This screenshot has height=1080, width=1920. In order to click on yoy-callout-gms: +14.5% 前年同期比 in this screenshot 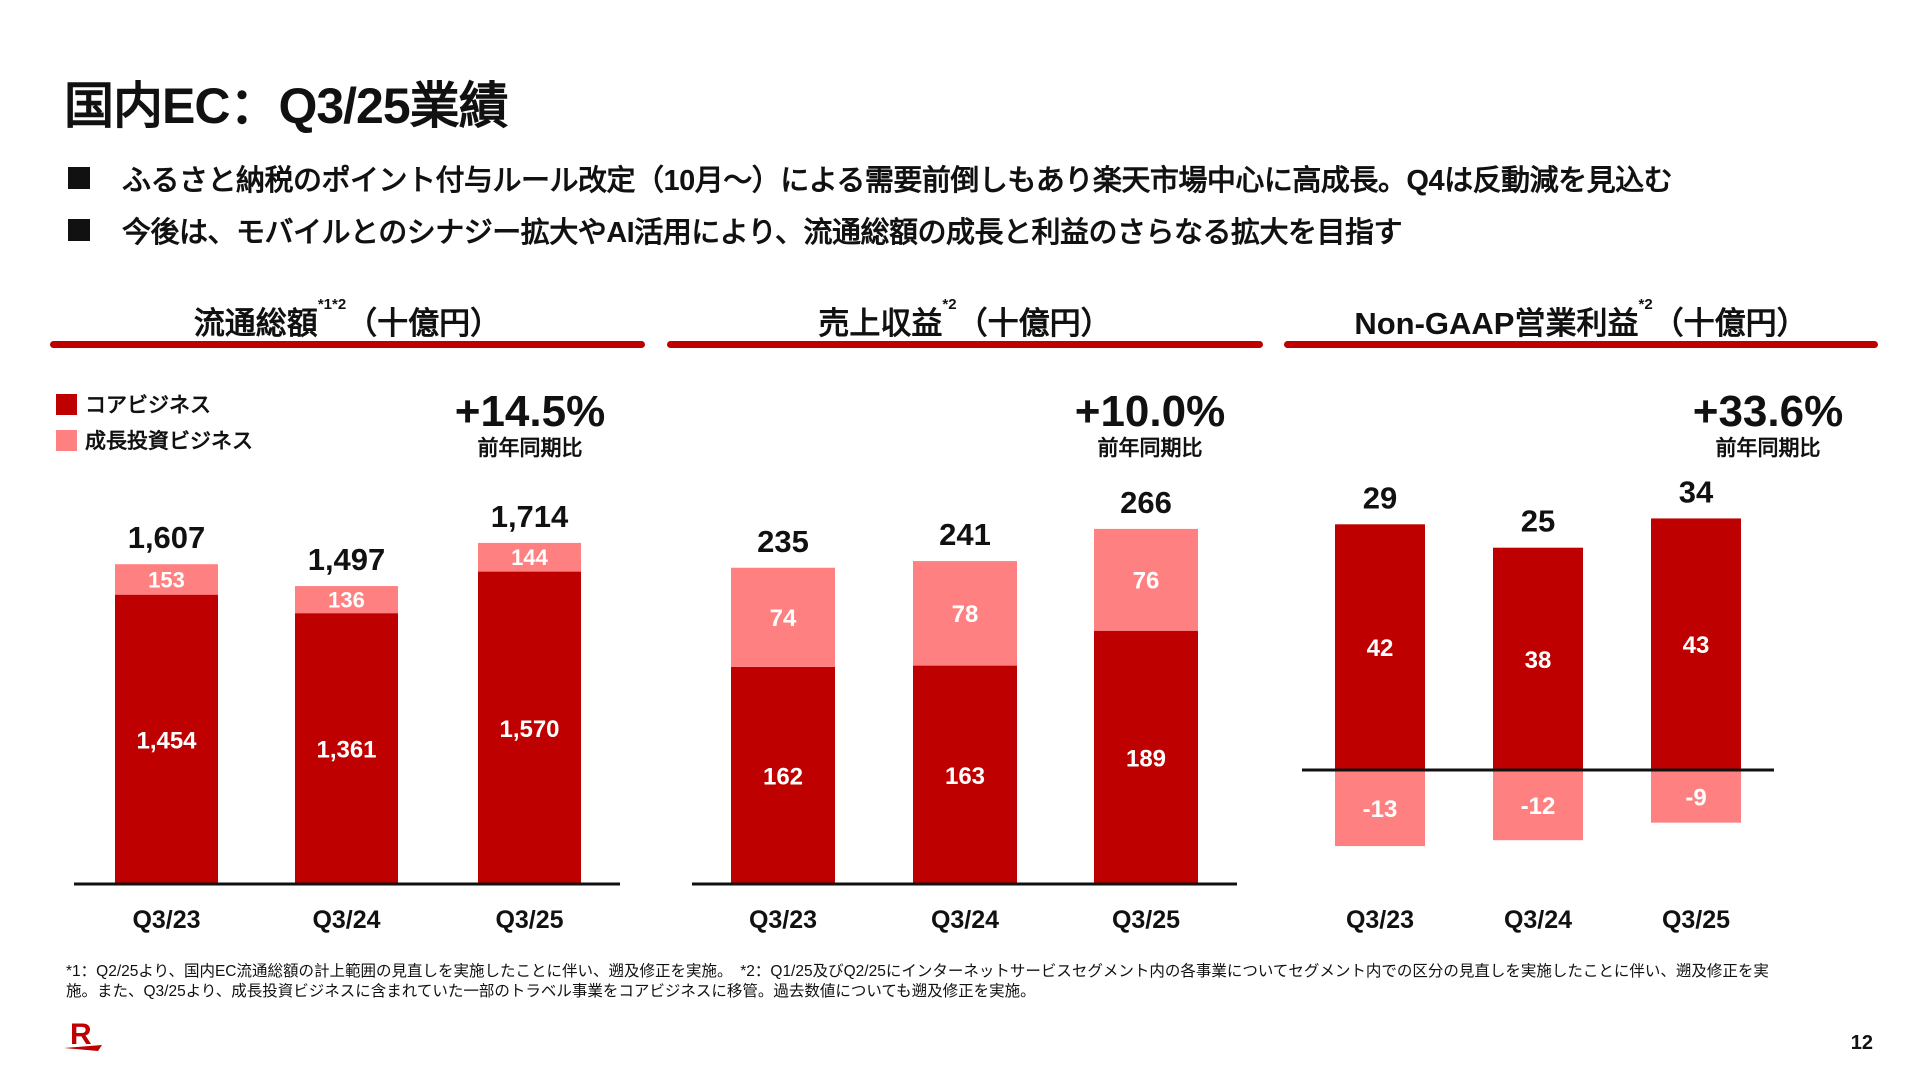, I will do `click(530, 425)`.